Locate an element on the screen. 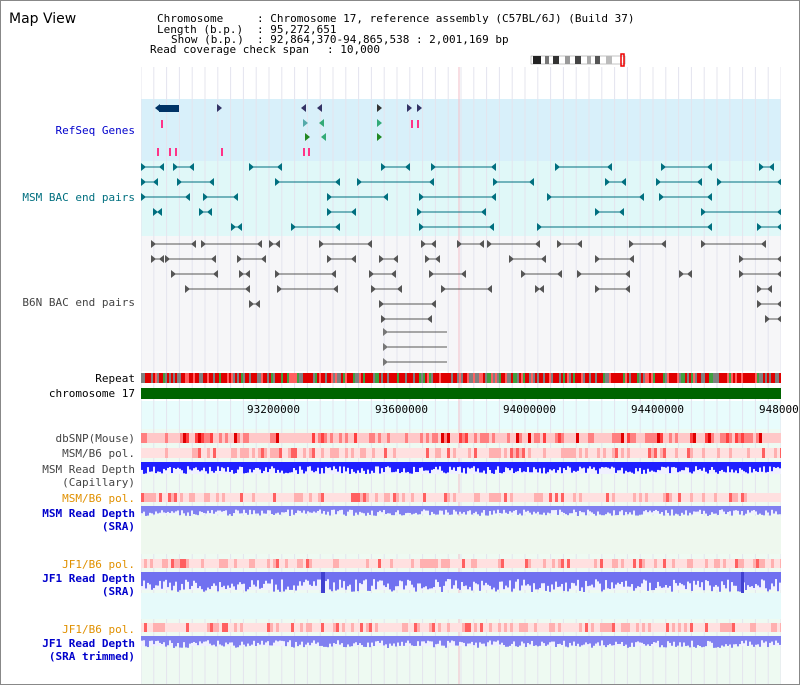 This screenshot has height=685, width=800. chromosome-ideogram is located at coordinates (579, 60).